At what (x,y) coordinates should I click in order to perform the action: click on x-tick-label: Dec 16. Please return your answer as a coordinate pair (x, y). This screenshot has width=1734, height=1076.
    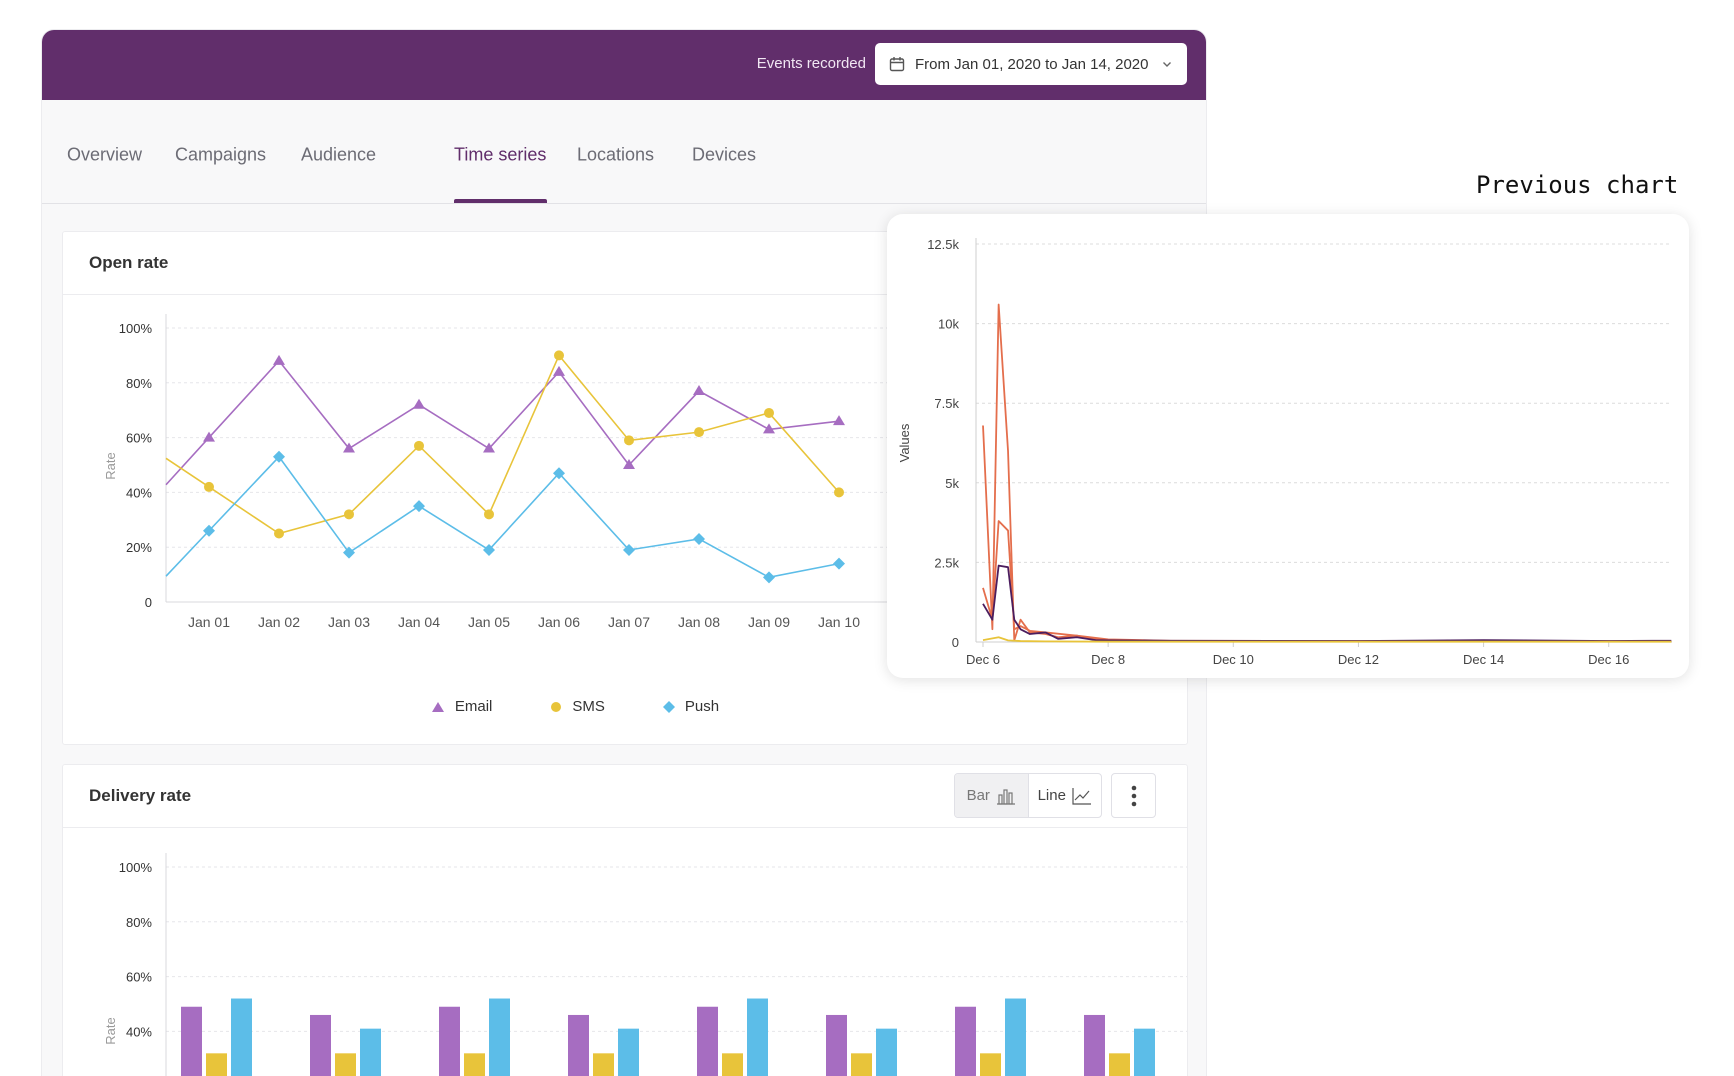
    Looking at the image, I should click on (1608, 659).